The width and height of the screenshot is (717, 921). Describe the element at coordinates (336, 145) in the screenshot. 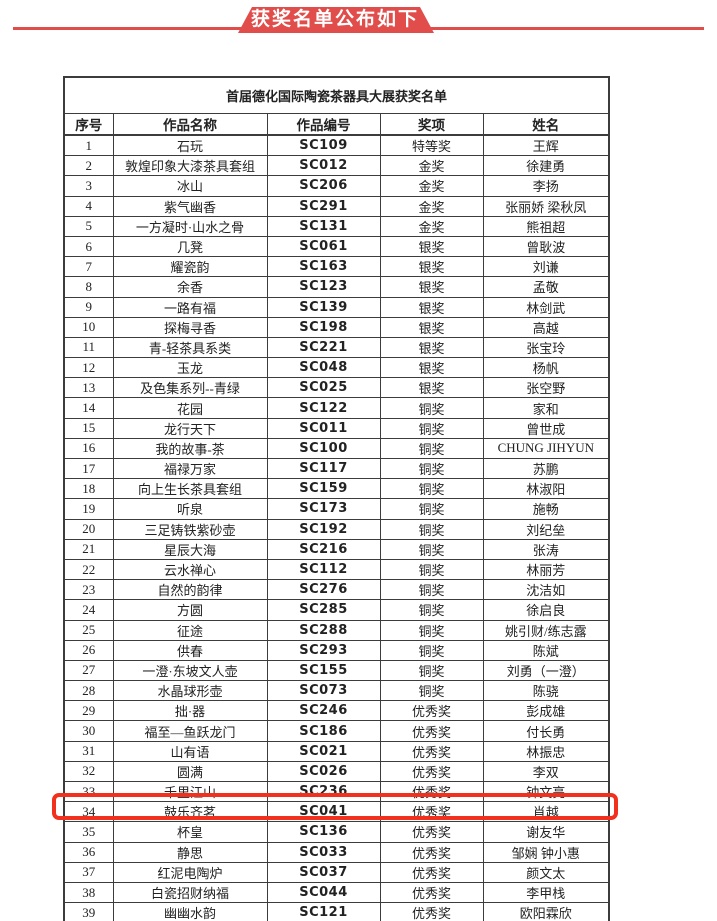

I see `table-row: 1 石玩 SC109 特等奖 王辉` at that location.